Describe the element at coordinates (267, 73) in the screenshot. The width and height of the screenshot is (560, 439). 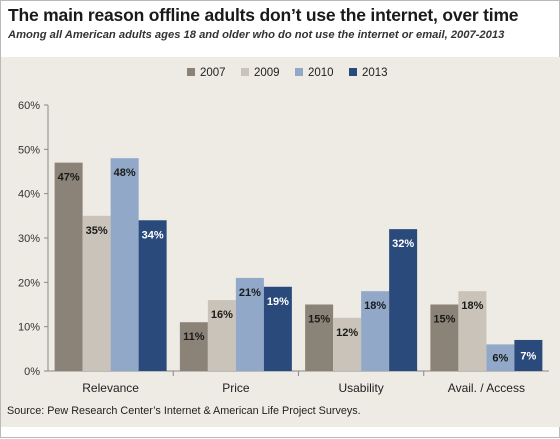
I see `legend-label: 2009` at that location.